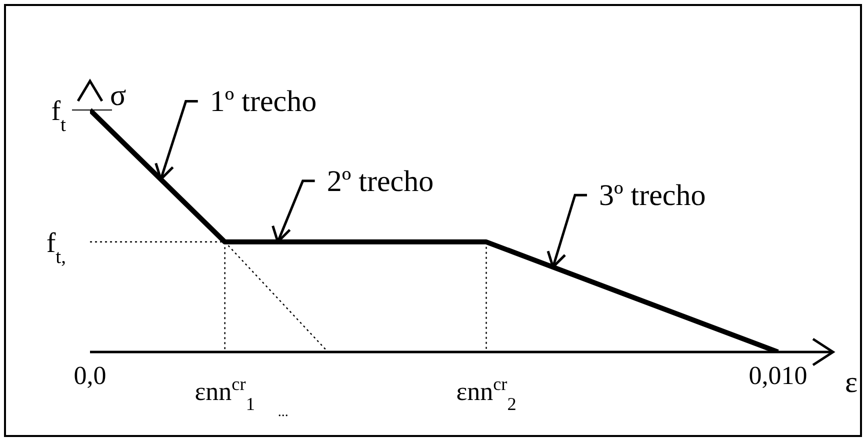 This screenshot has width=866, height=441. Describe the element at coordinates (652, 195) in the screenshot. I see `annotation: 3º trecho` at that location.